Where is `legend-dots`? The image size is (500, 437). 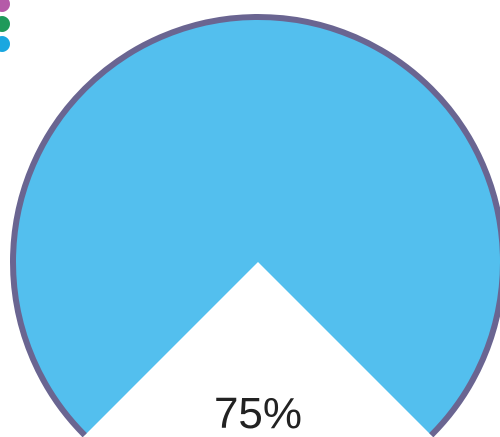
legend-dots is located at coordinates (5, 26).